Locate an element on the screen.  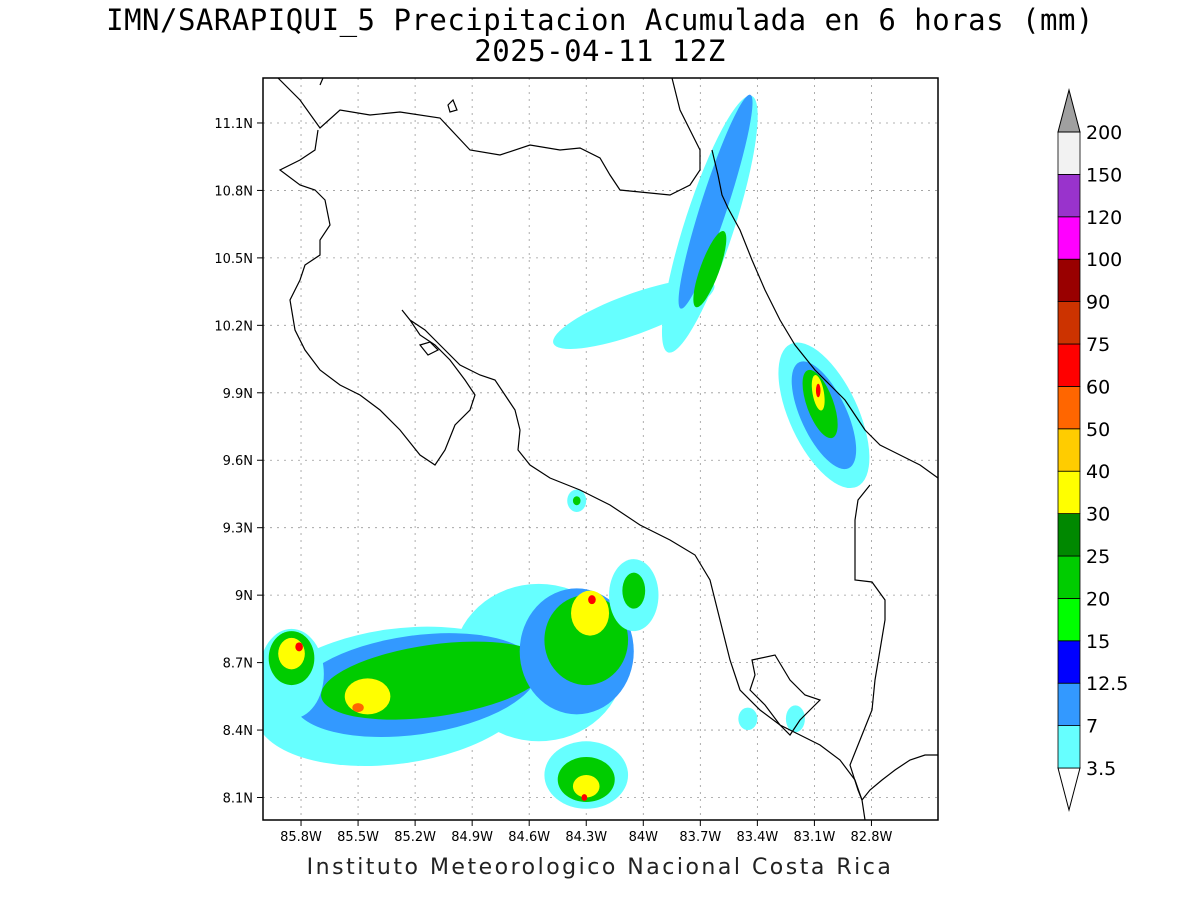
lat-tick-label: 10.8N is located at coordinates (233, 191).